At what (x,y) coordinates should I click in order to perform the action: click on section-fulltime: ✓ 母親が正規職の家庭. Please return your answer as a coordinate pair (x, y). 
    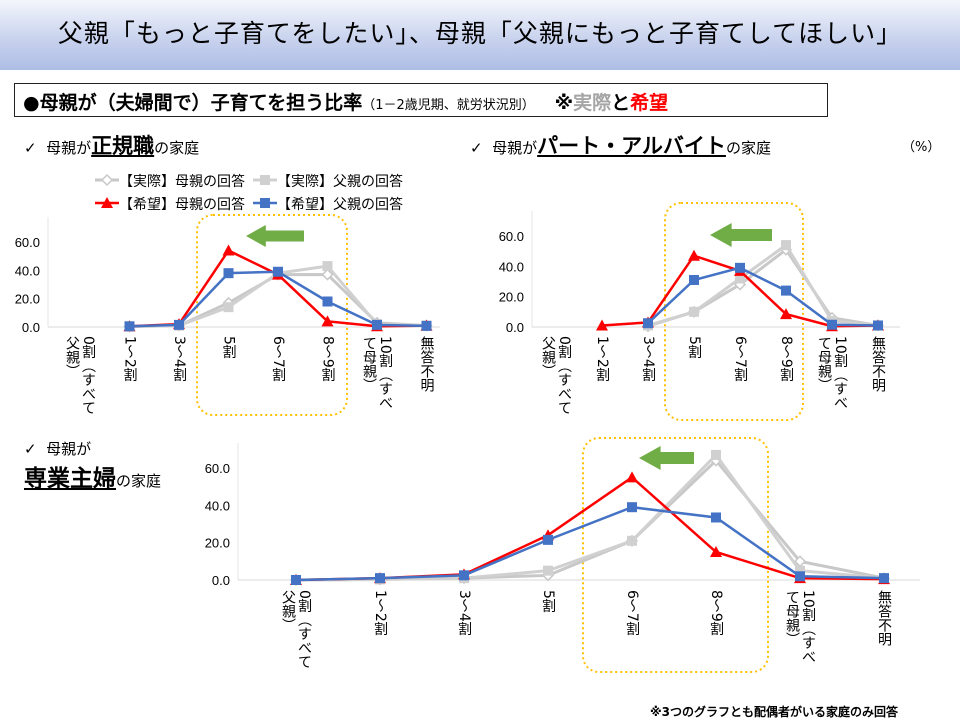
    Looking at the image, I should click on (111, 145).